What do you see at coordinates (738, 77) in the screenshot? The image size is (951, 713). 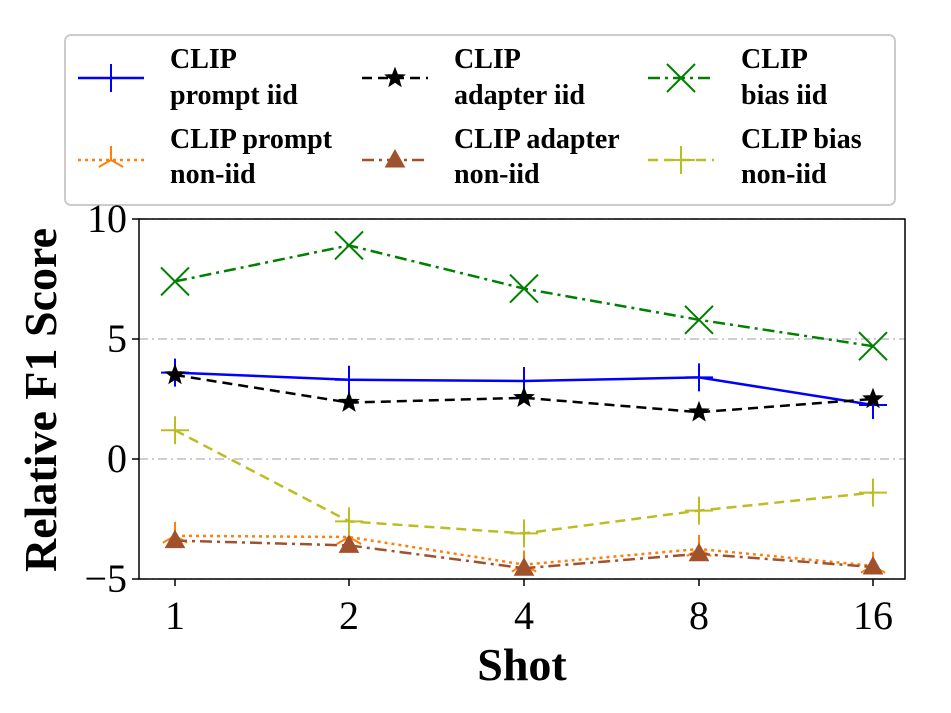 I see `legend-item-2: CLIP bias iid` at bounding box center [738, 77].